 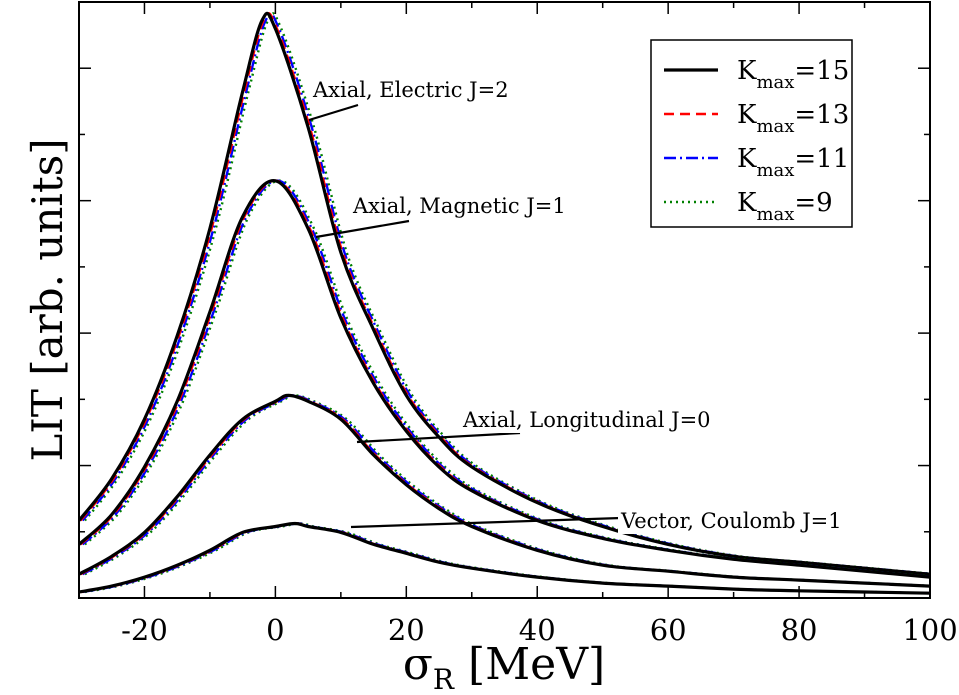 I want to click on y-axis-title: LIT [arb. units], so click(x=47, y=299).